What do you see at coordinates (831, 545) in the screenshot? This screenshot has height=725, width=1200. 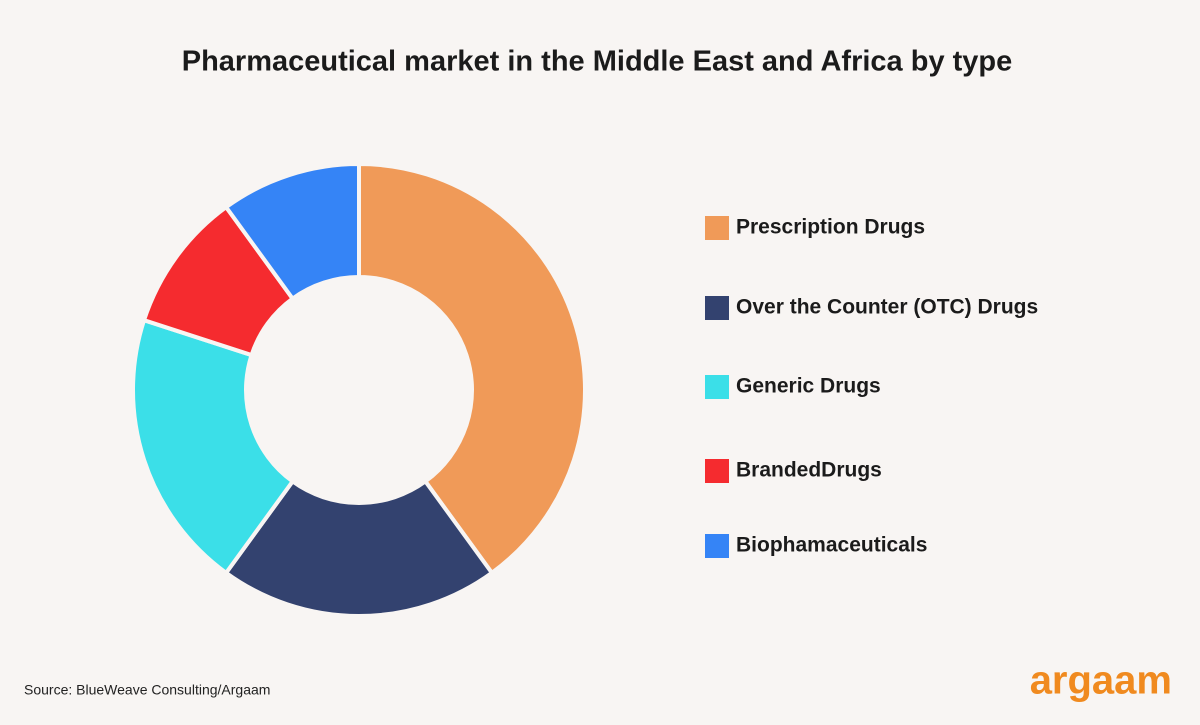 I see `legend-label: Biophamaceuticals` at bounding box center [831, 545].